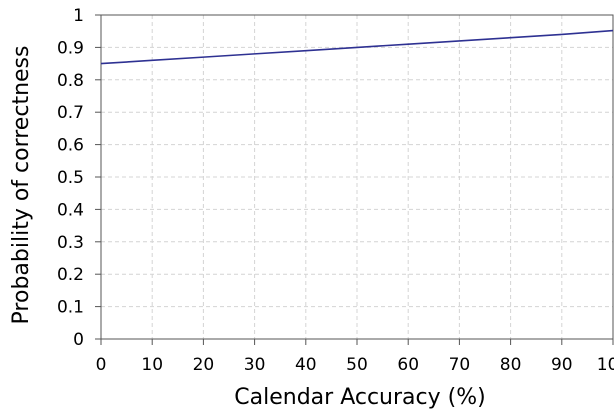 The width and height of the screenshot is (614, 417). I want to click on x-tick-label: 50, so click(357, 365).